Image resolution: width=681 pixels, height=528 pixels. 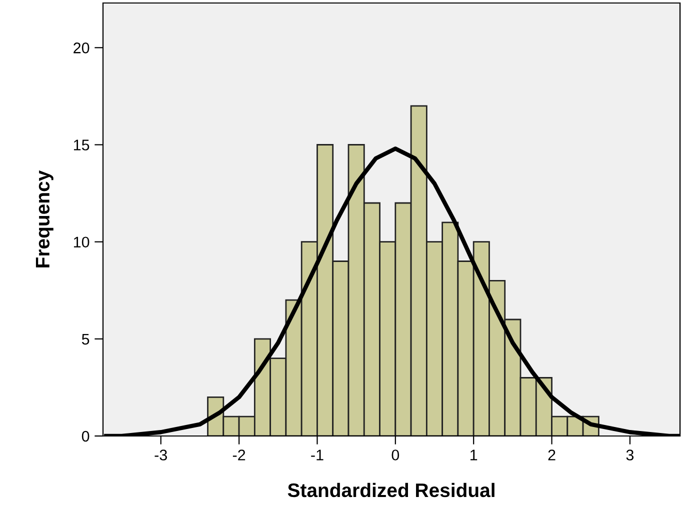 I want to click on x-tick-label: -2, so click(x=239, y=455).